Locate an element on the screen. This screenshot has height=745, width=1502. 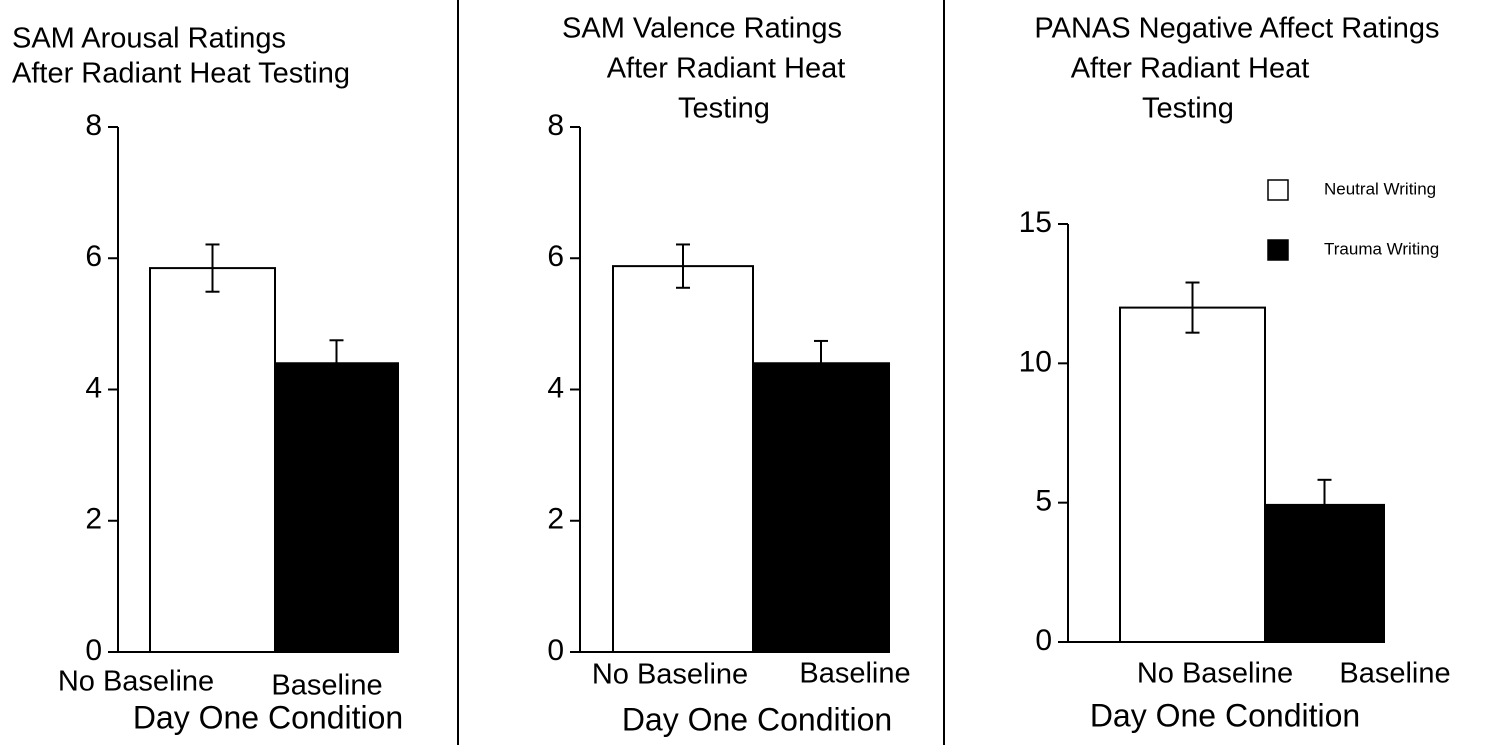
y-tick-label: 10 is located at coordinates (1035, 361).